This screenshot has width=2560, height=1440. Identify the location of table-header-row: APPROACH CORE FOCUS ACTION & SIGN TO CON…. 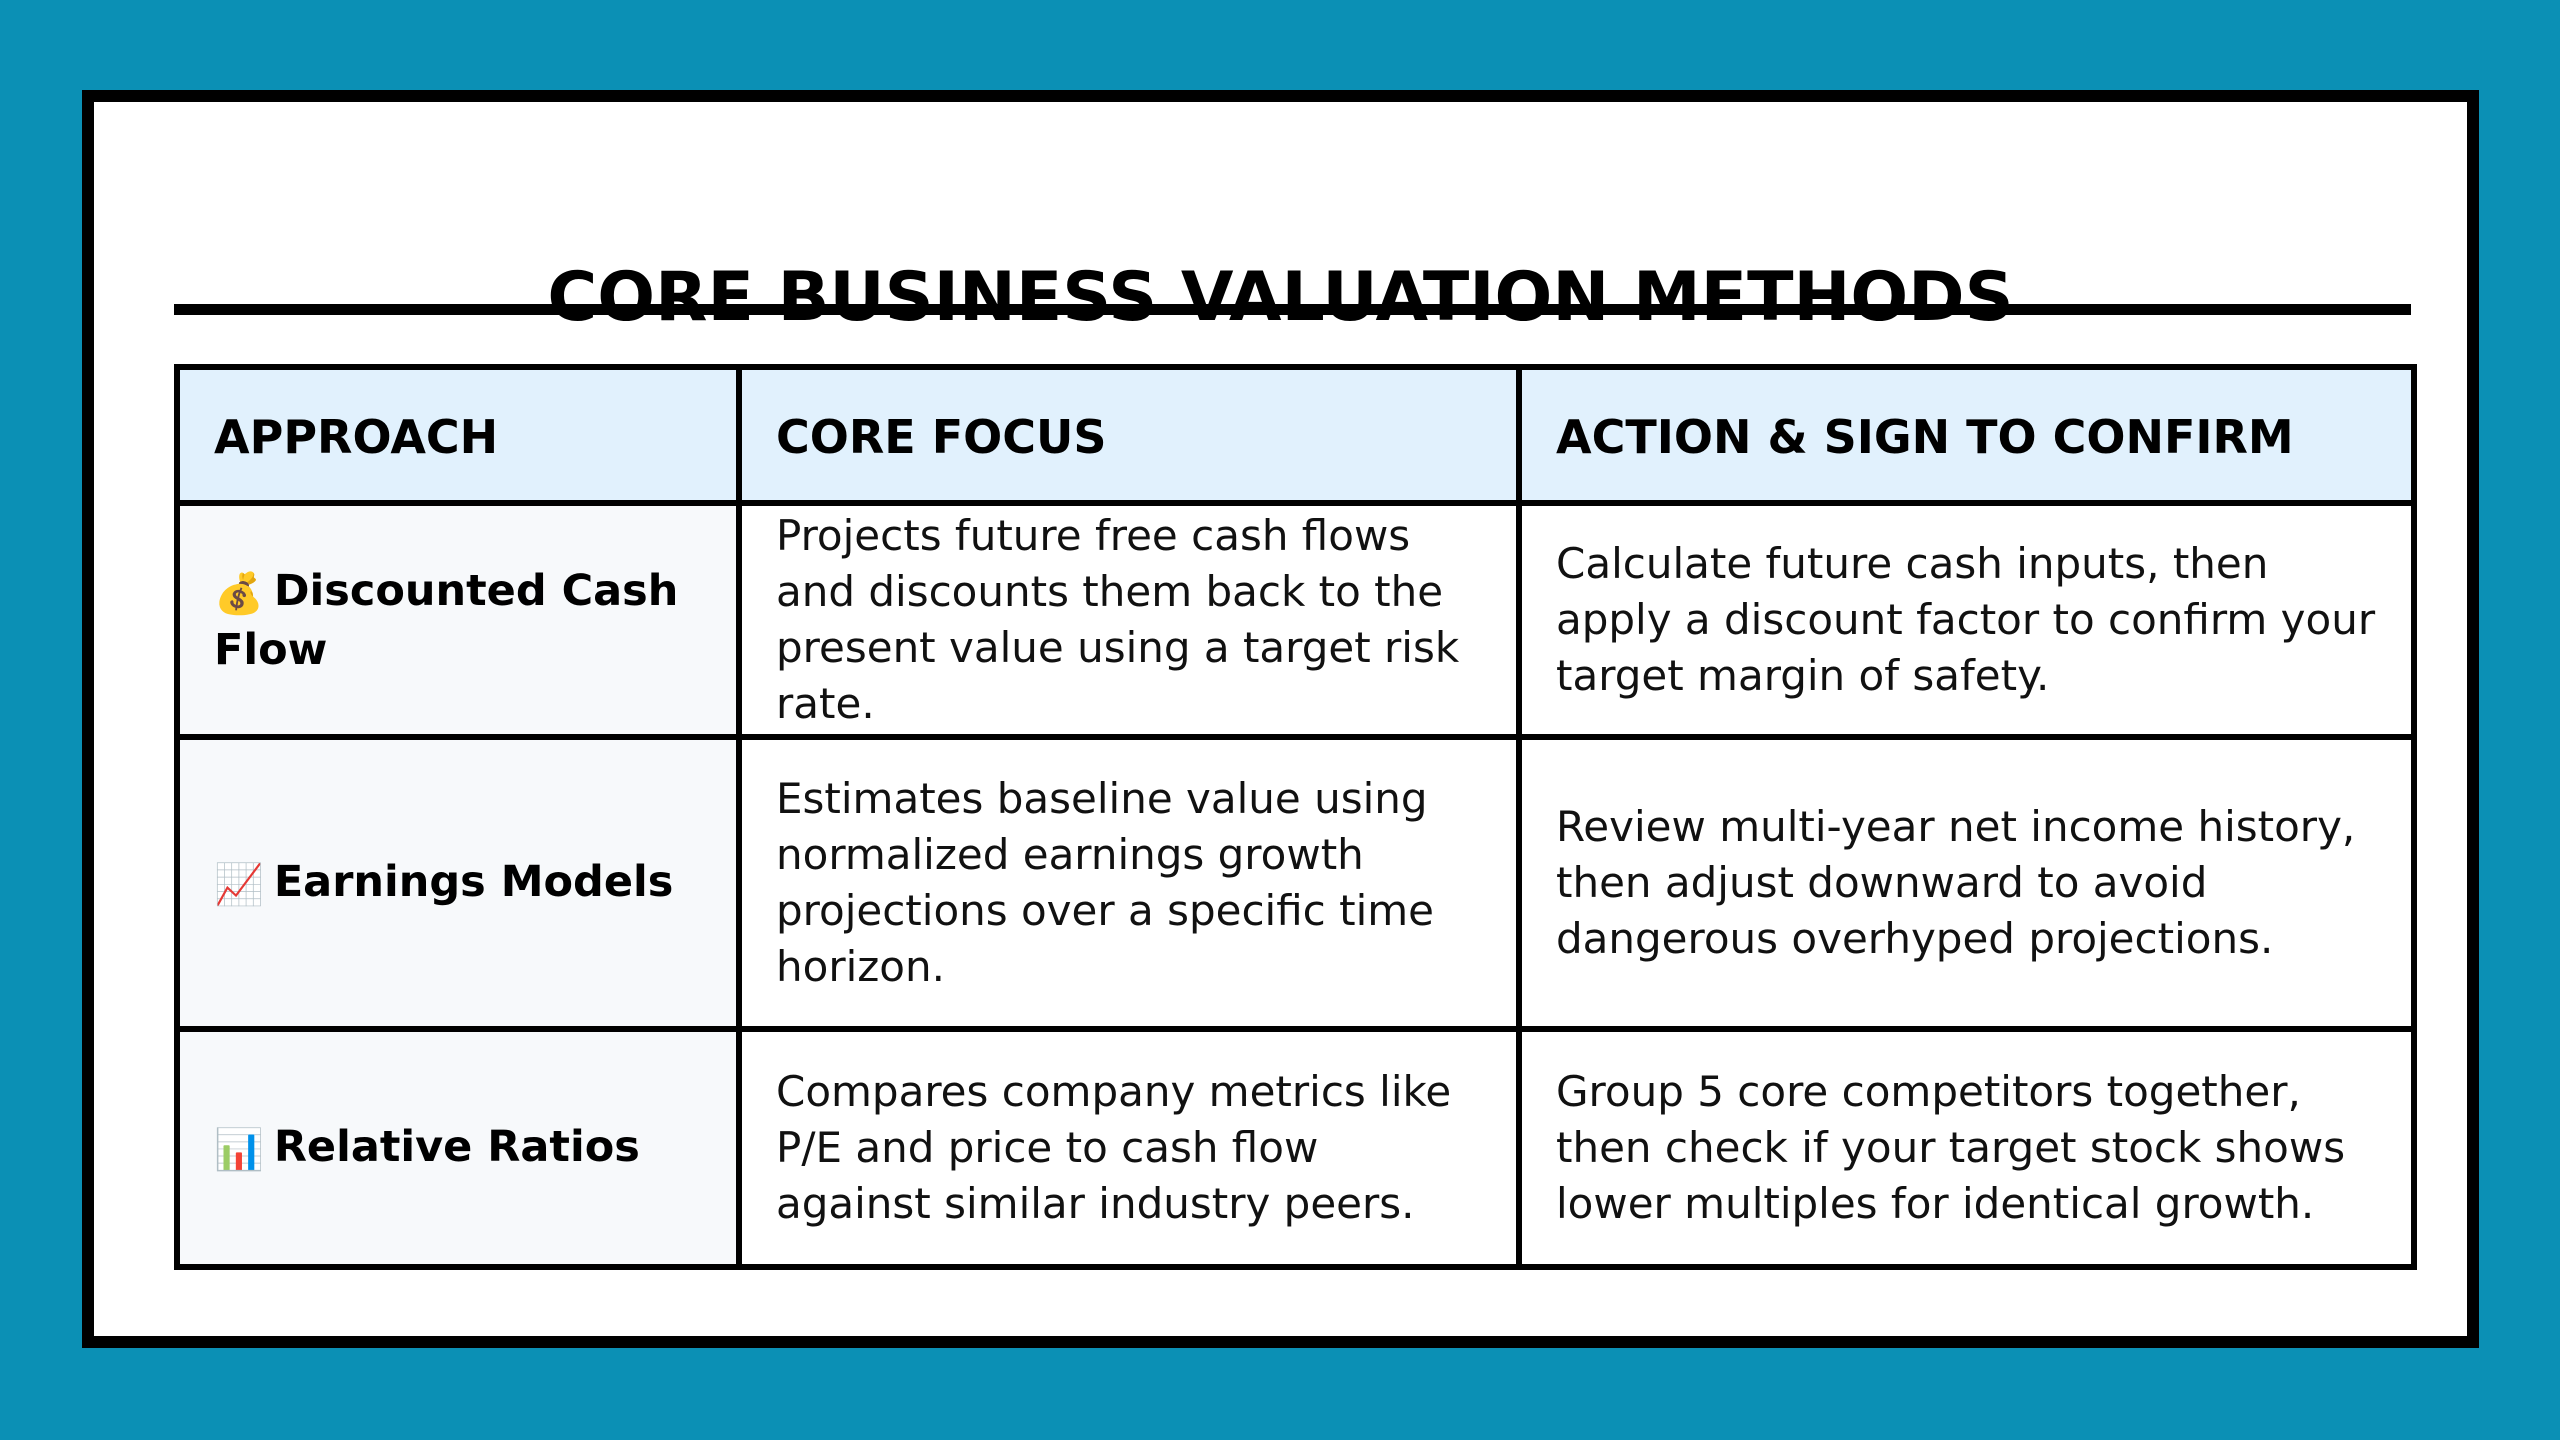
(1295, 435).